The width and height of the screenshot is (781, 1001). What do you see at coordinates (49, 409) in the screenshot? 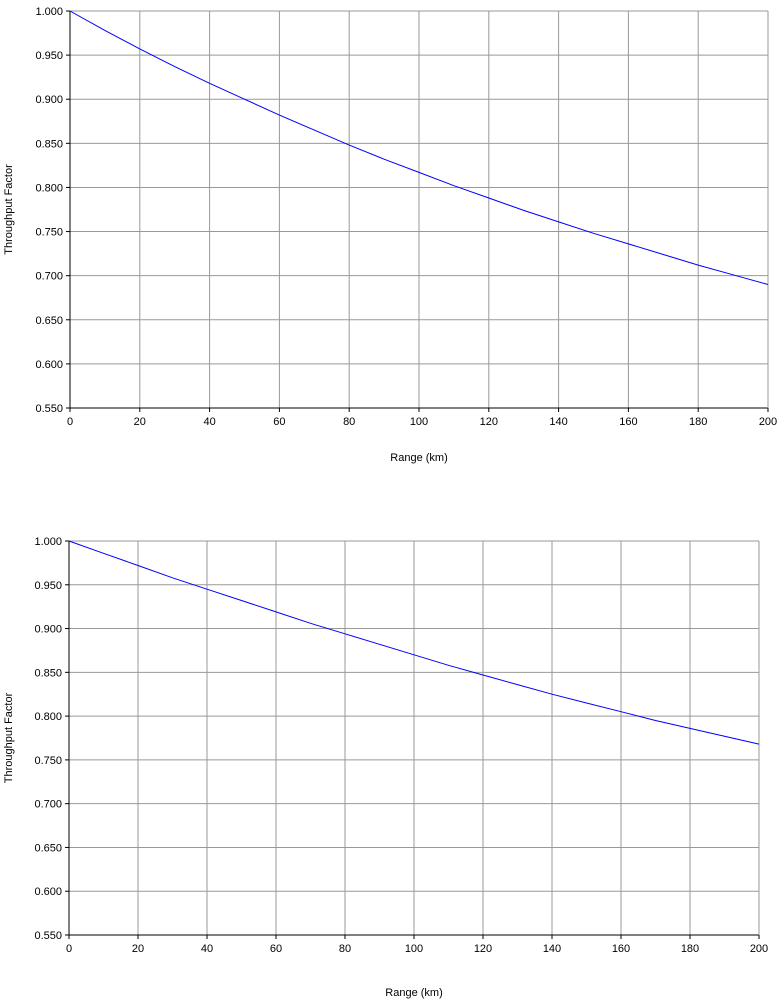
I see `chart-top-y-tick-label: 0.550` at bounding box center [49, 409].